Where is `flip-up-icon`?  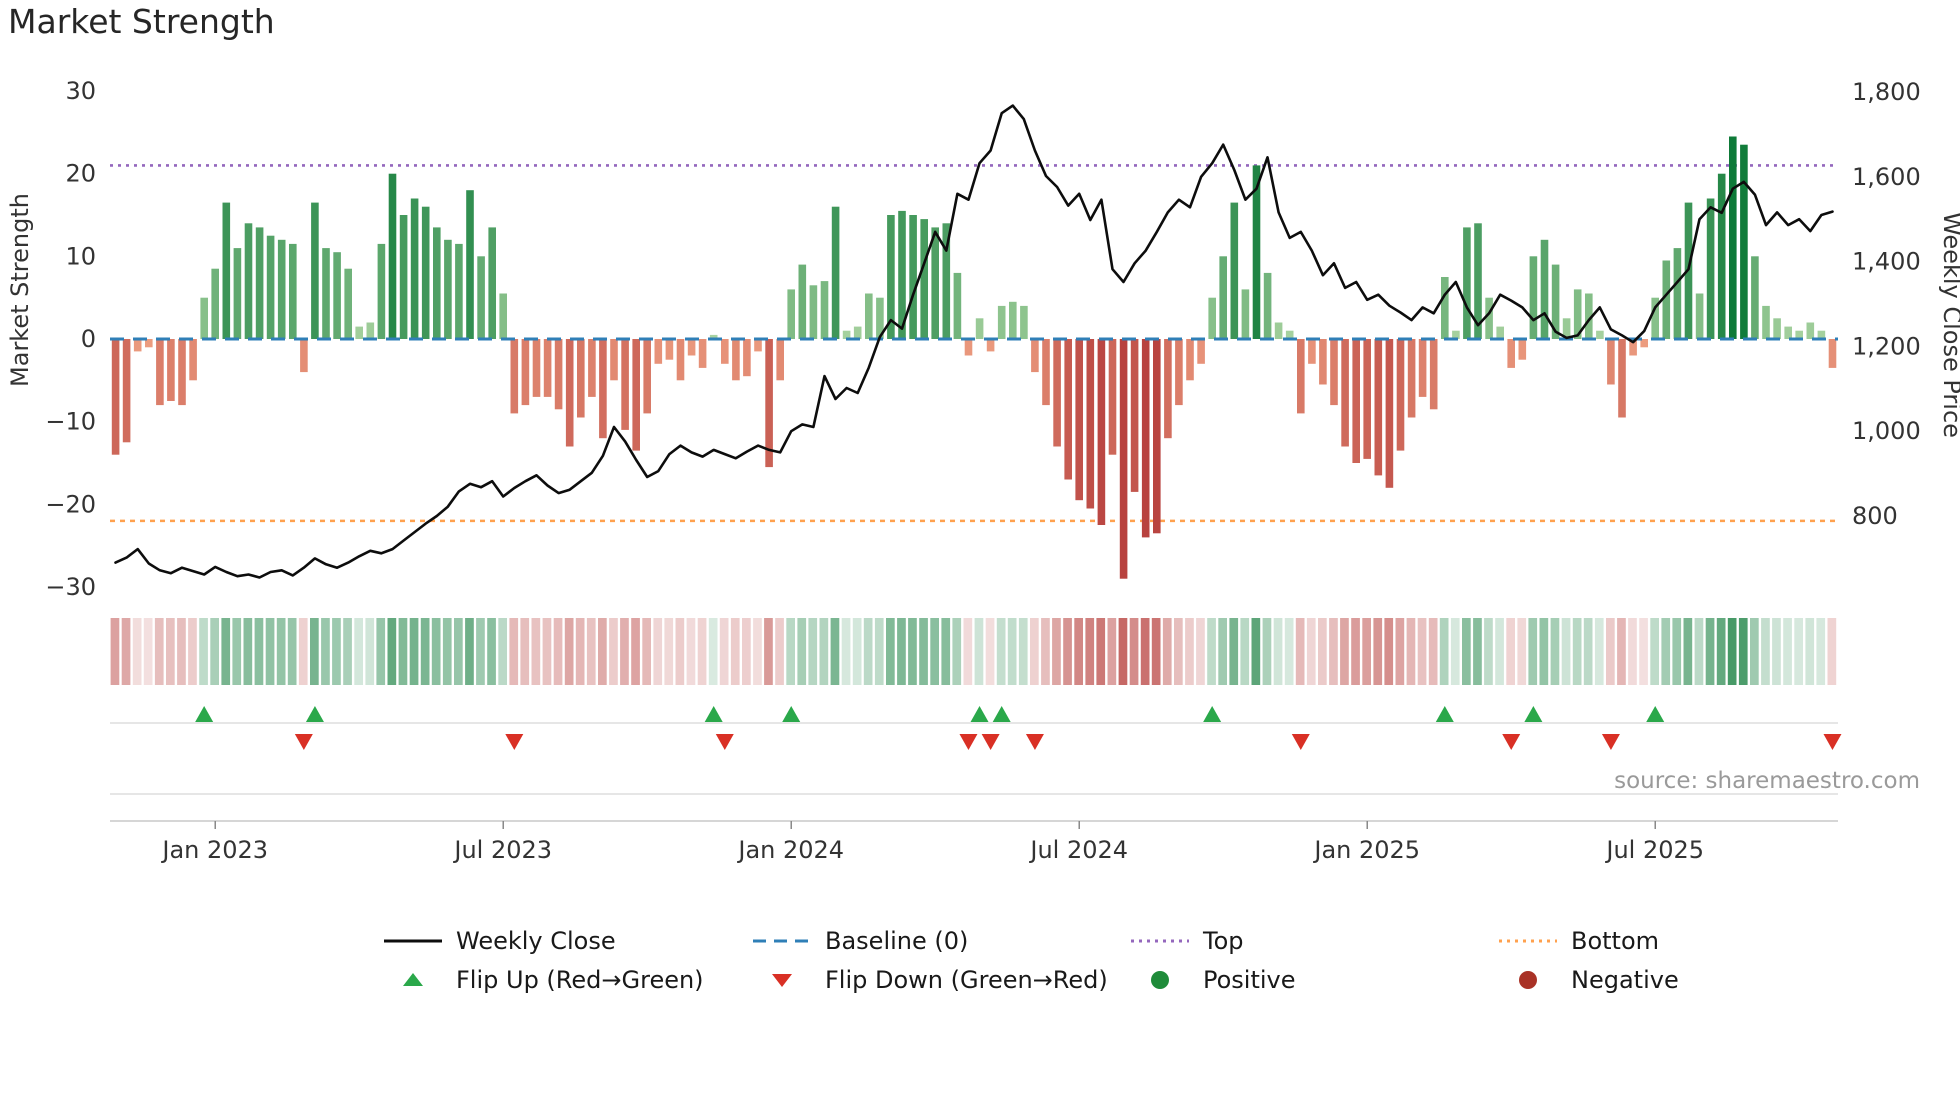 flip-up-icon is located at coordinates (413, 979).